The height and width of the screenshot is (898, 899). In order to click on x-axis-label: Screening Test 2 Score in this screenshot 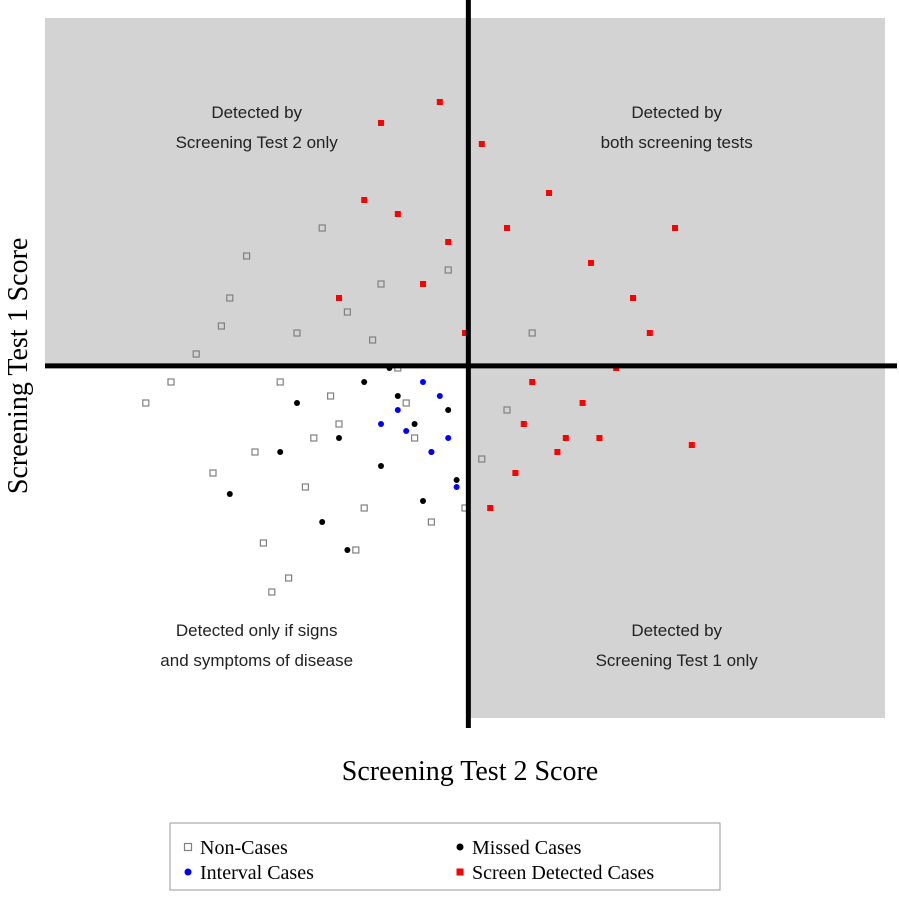, I will do `click(470, 771)`.